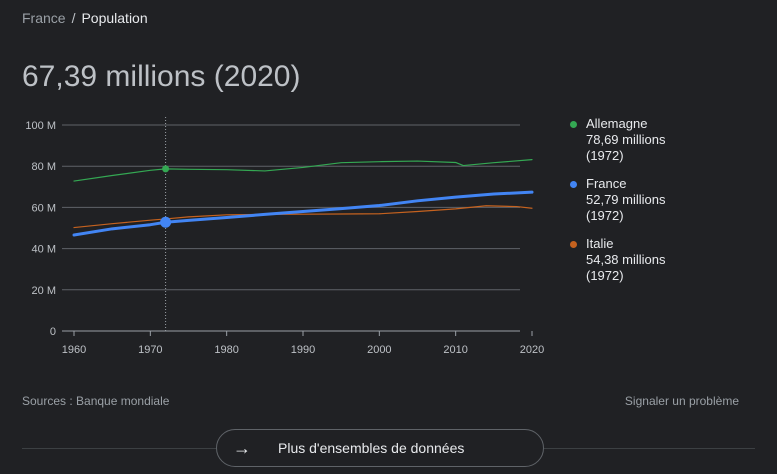  What do you see at coordinates (44, 167) in the screenshot?
I see `y-tick-label: 80 M` at bounding box center [44, 167].